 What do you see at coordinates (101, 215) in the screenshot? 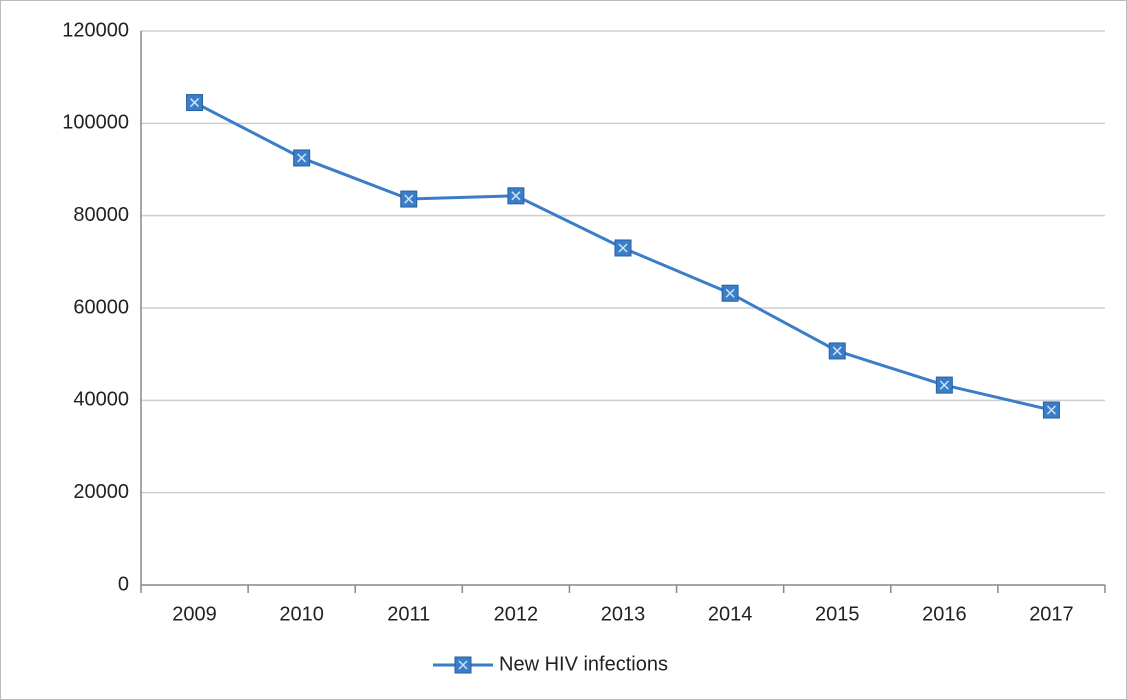
I see `y-tick-label: 80000` at bounding box center [101, 215].